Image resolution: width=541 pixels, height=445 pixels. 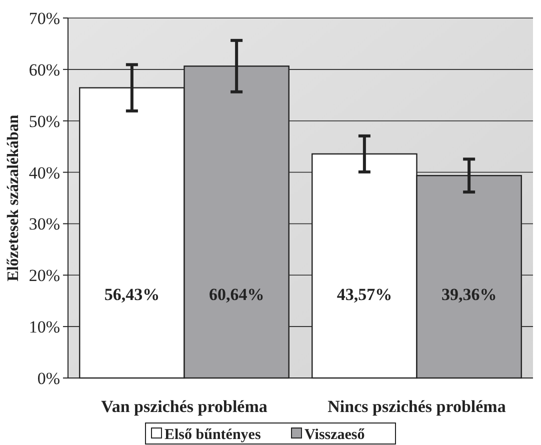 What do you see at coordinates (44, 18) in the screenshot?
I see `y-tick-label: 70%` at bounding box center [44, 18].